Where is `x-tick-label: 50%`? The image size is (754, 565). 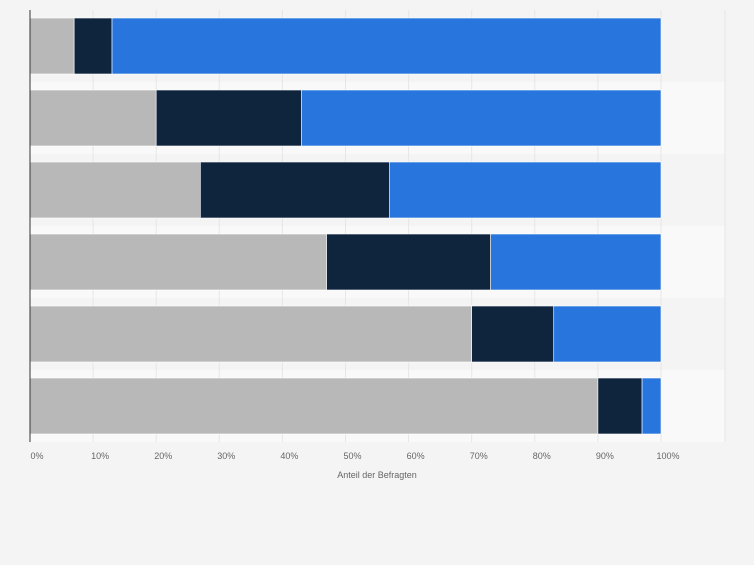 x-tick-label: 50% is located at coordinates (352, 456).